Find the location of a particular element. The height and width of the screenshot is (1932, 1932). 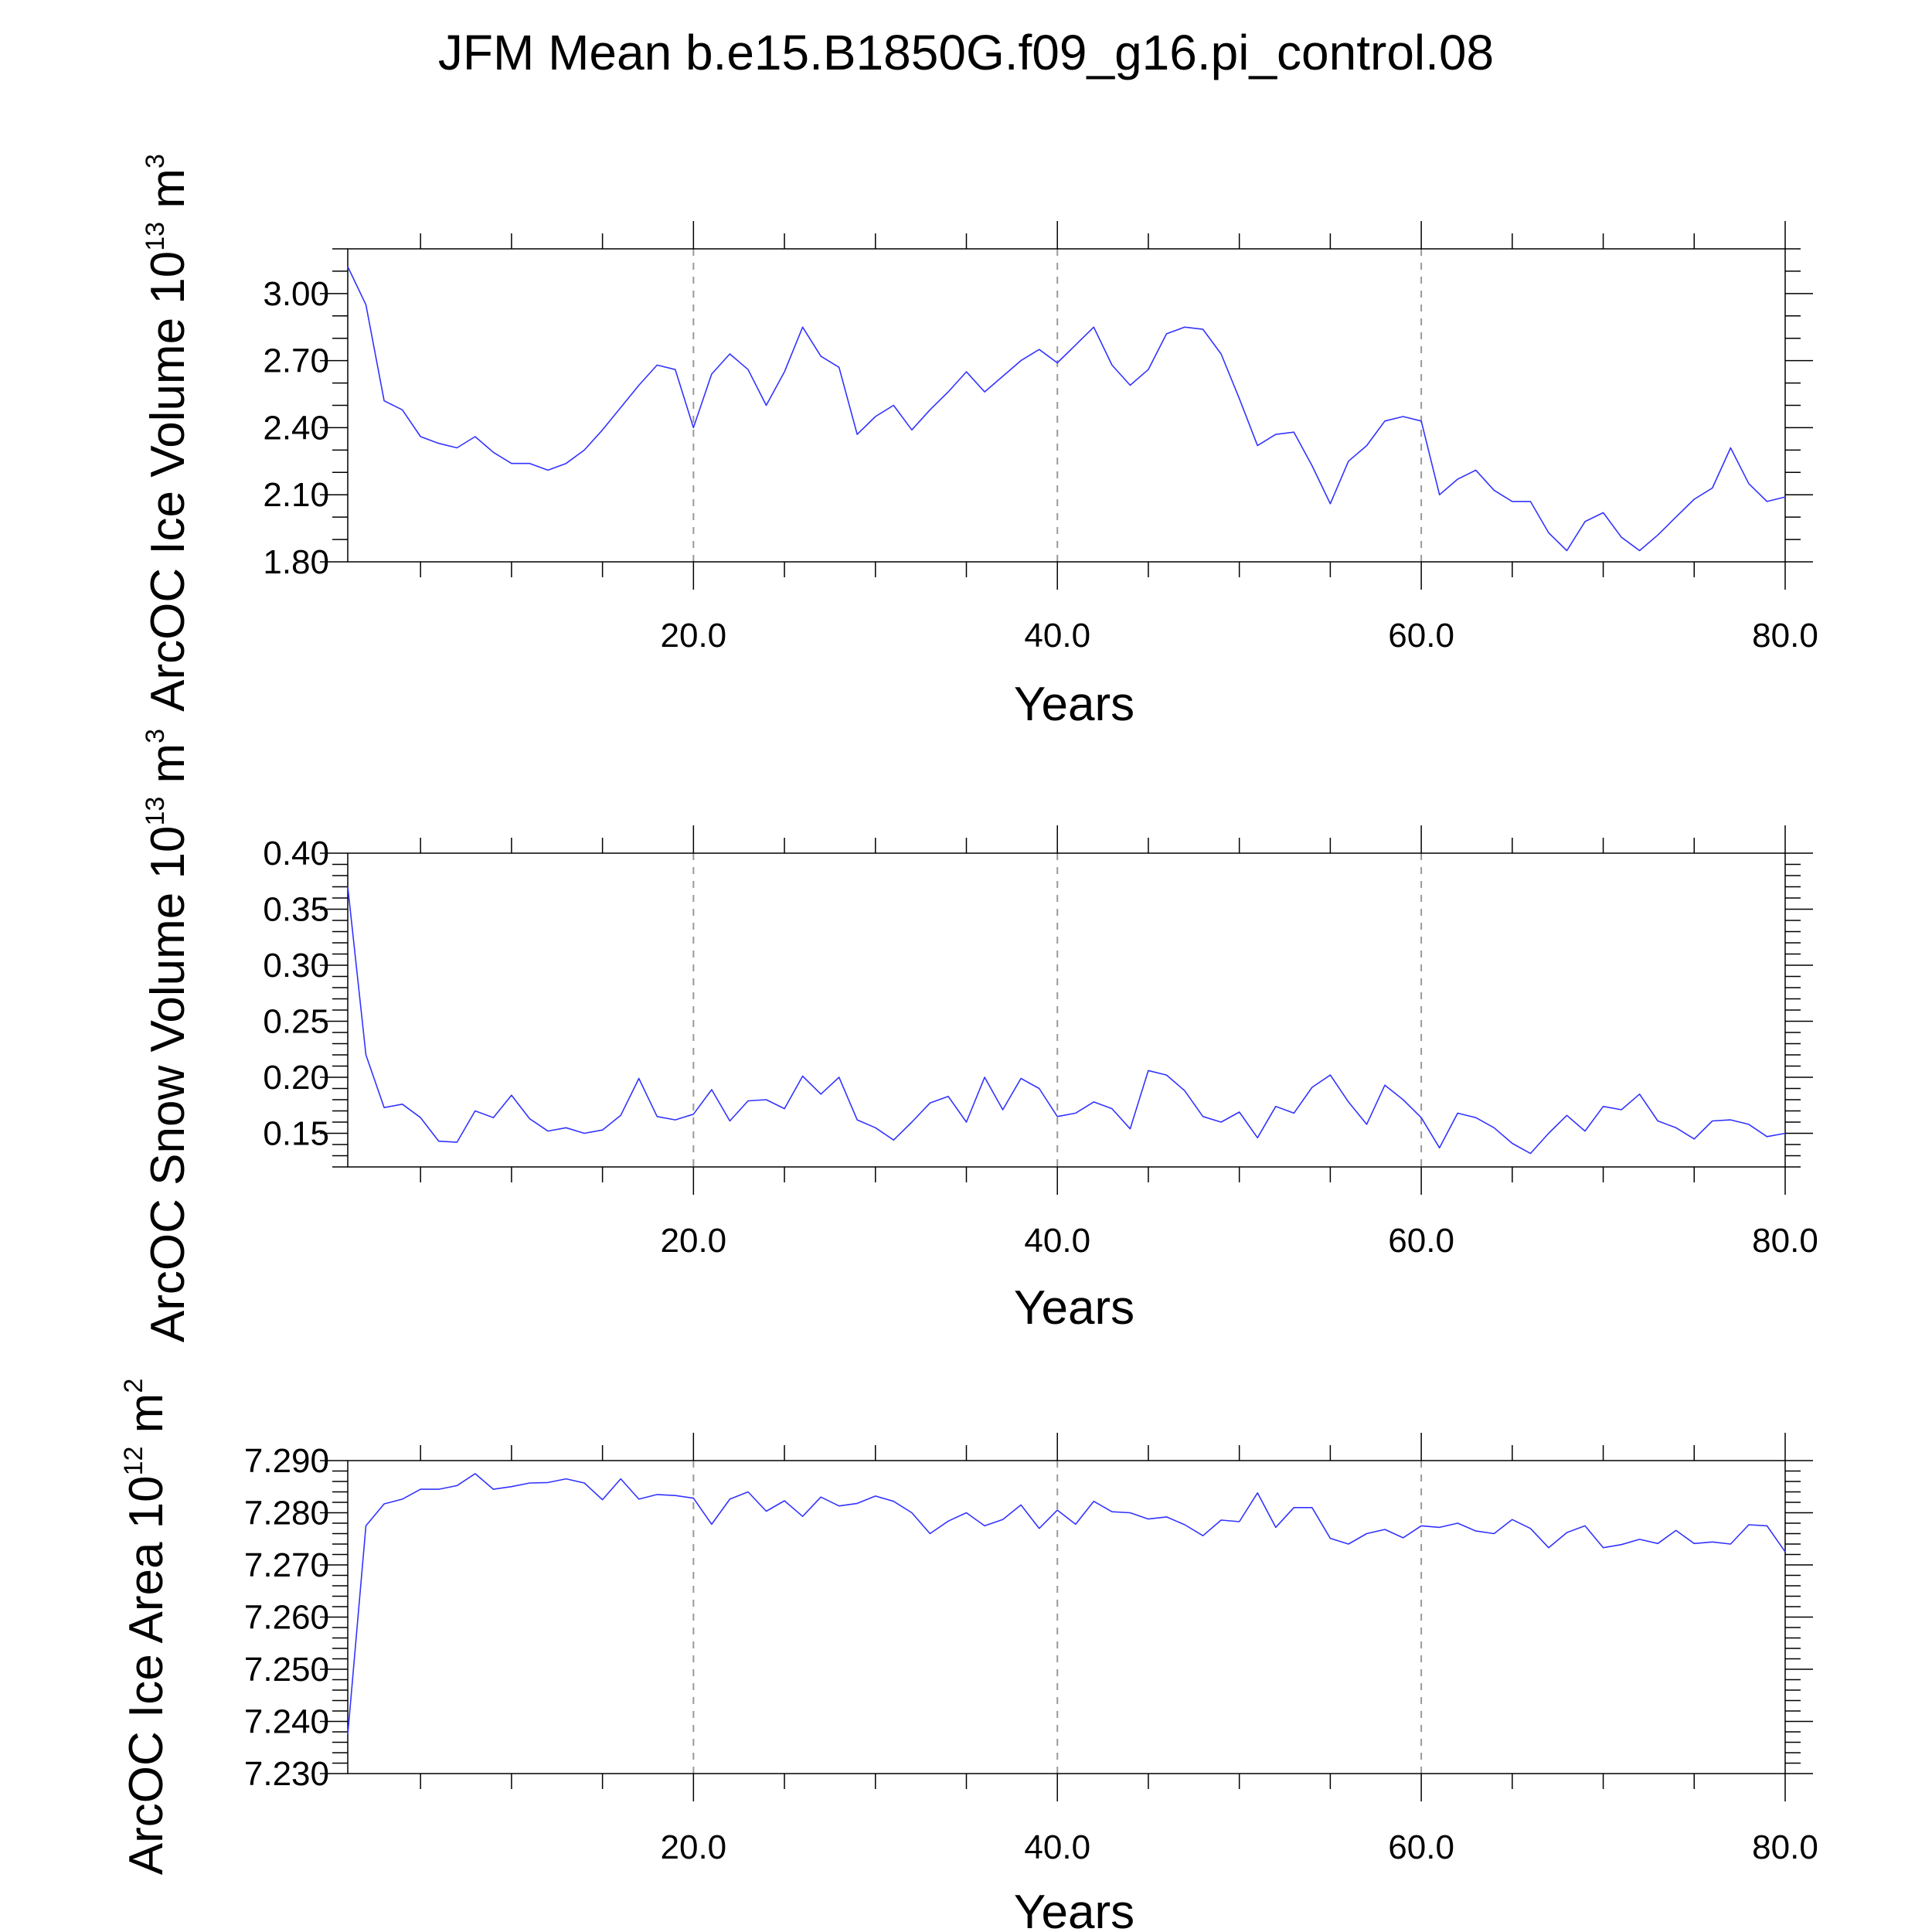

y-axis-title: ArcOC Ice Area 1012 m2 is located at coordinates (146, 1628).